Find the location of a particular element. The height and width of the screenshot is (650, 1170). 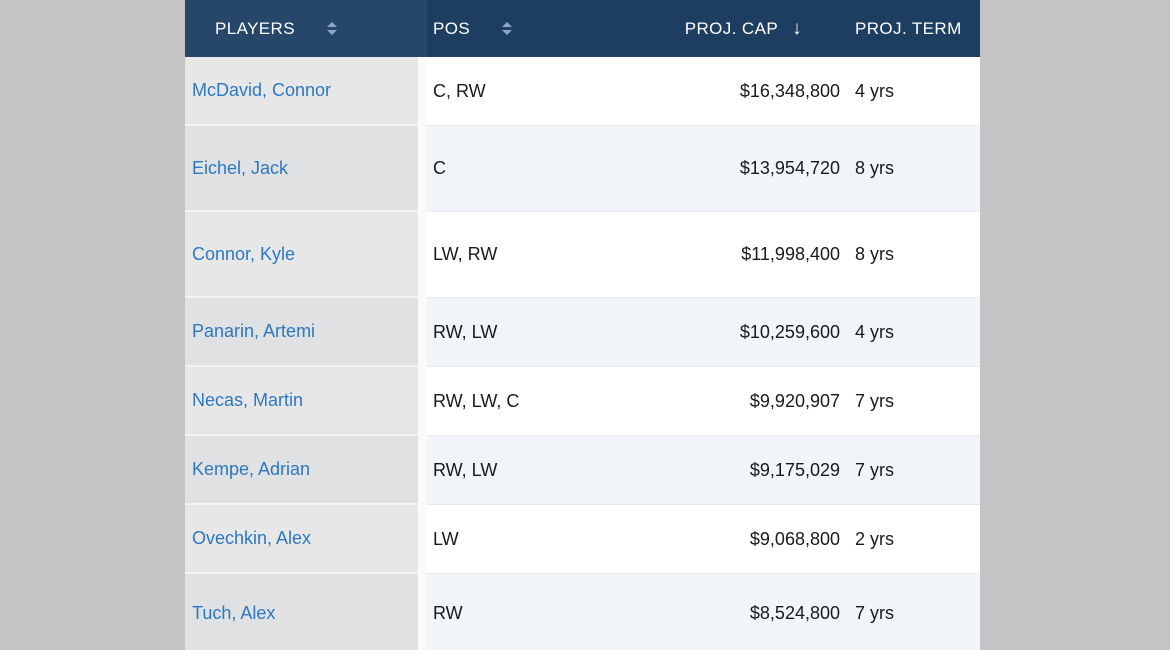

column-header-players-label: PLAYERS is located at coordinates (255, 28).